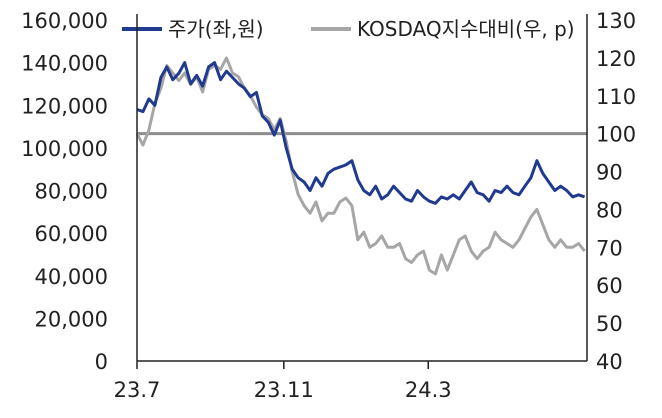 The image size is (662, 418). I want to click on right-tick-label: 120, so click(616, 59).